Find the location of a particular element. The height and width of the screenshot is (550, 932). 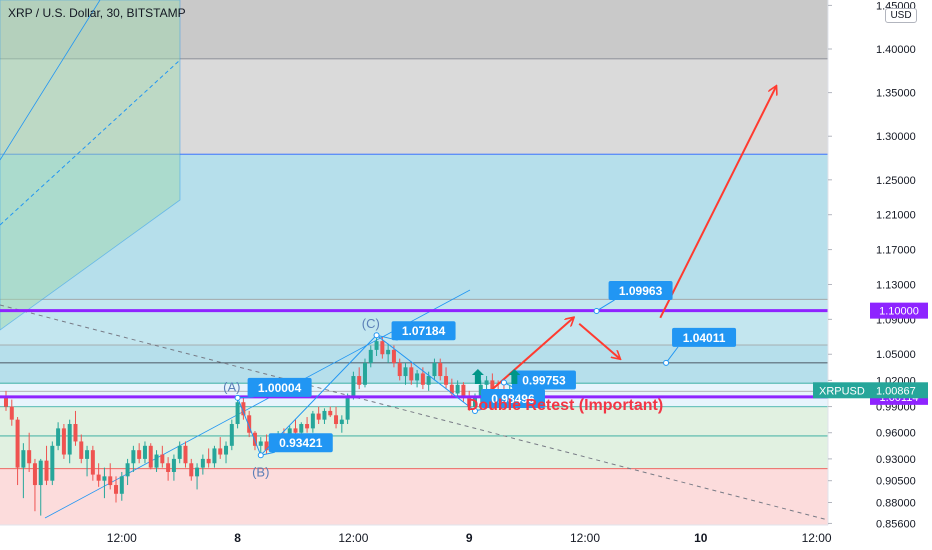

y-tick-label: 1.35000 is located at coordinates (896, 94).